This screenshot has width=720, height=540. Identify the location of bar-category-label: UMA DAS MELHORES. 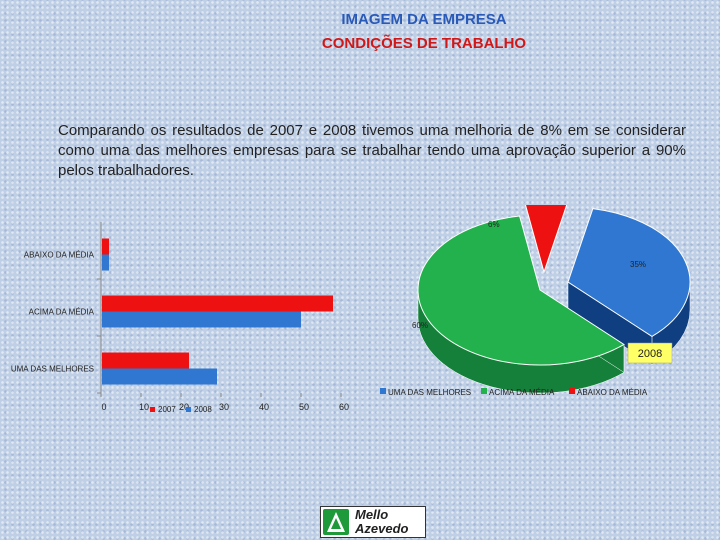
(52, 369).